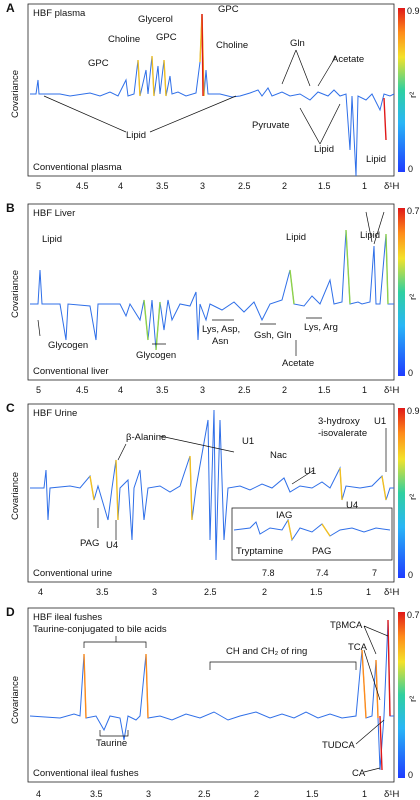 The width and height of the screenshot is (420, 800). What do you see at coordinates (380, 421) in the screenshot?
I see `panel-c-label-u1c: U1` at bounding box center [380, 421].